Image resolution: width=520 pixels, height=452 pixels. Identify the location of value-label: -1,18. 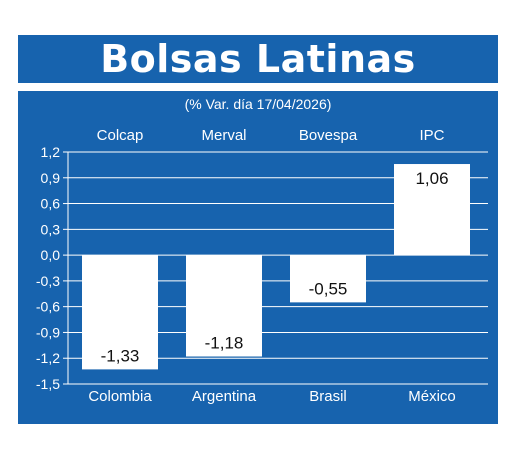
(224, 343).